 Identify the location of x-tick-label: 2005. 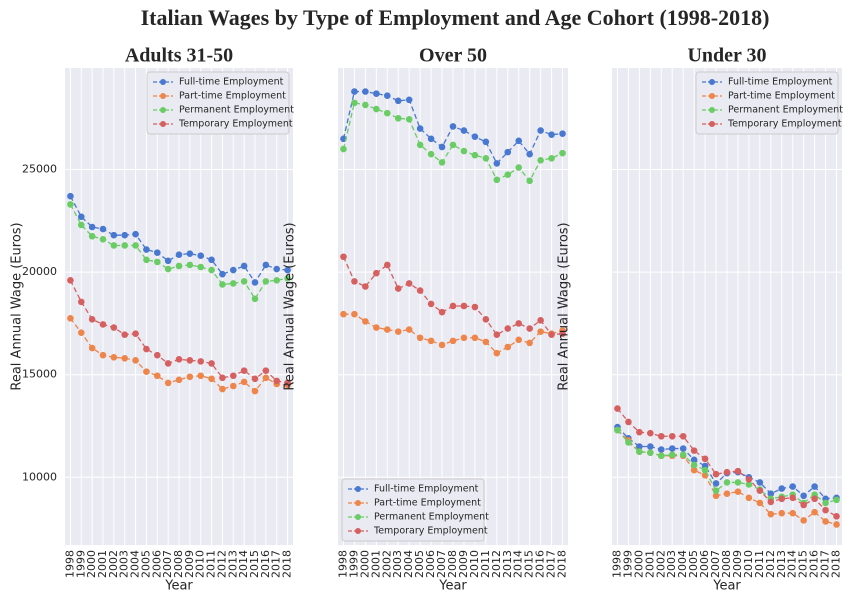
(419, 564).